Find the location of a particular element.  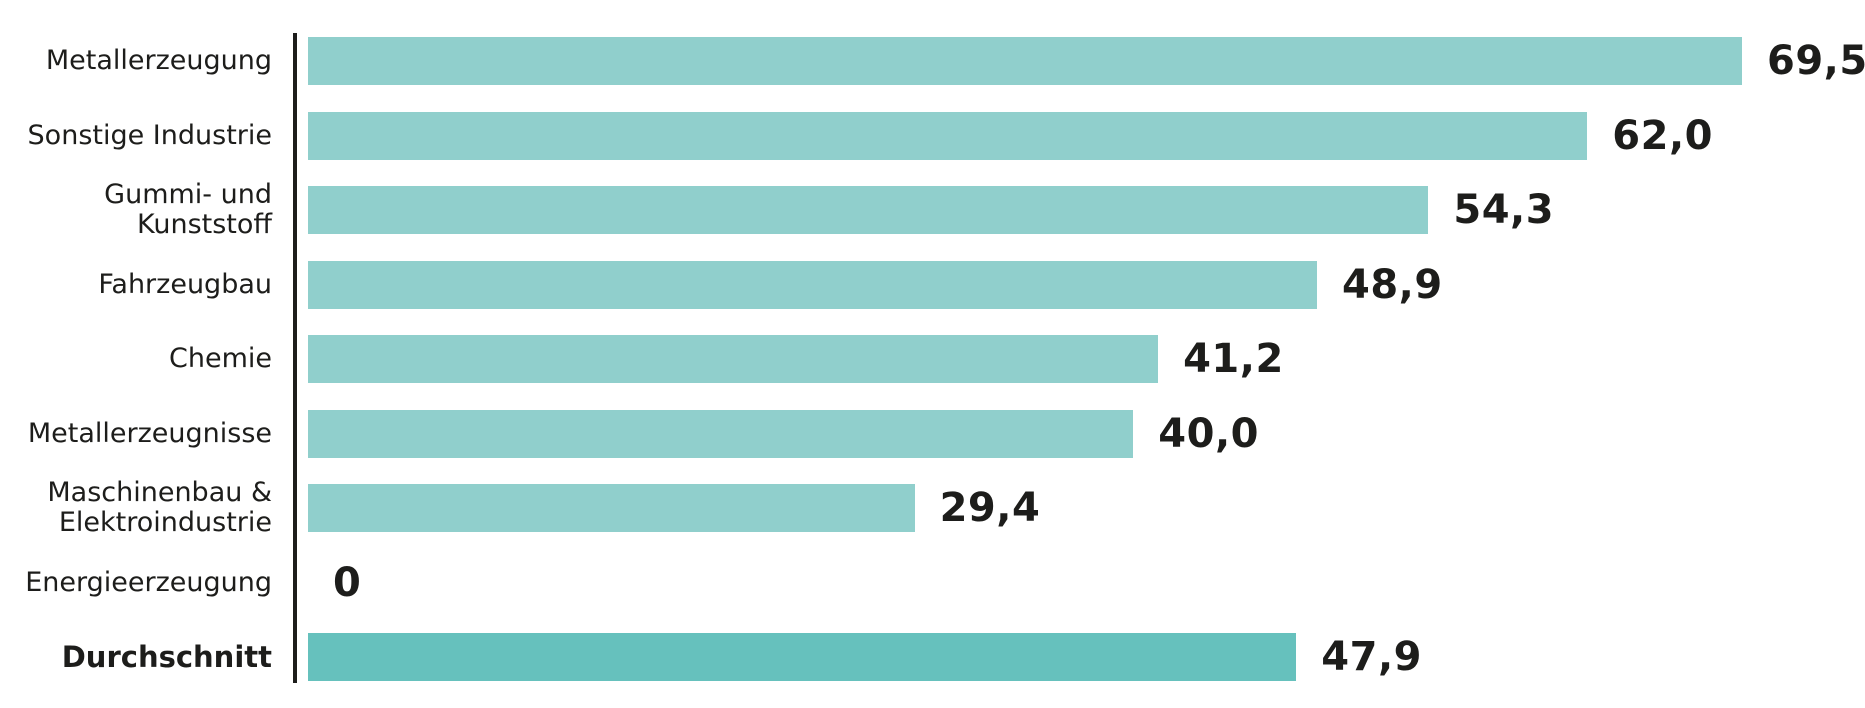

bar-area: 47,9 is located at coordinates (1086, 657).